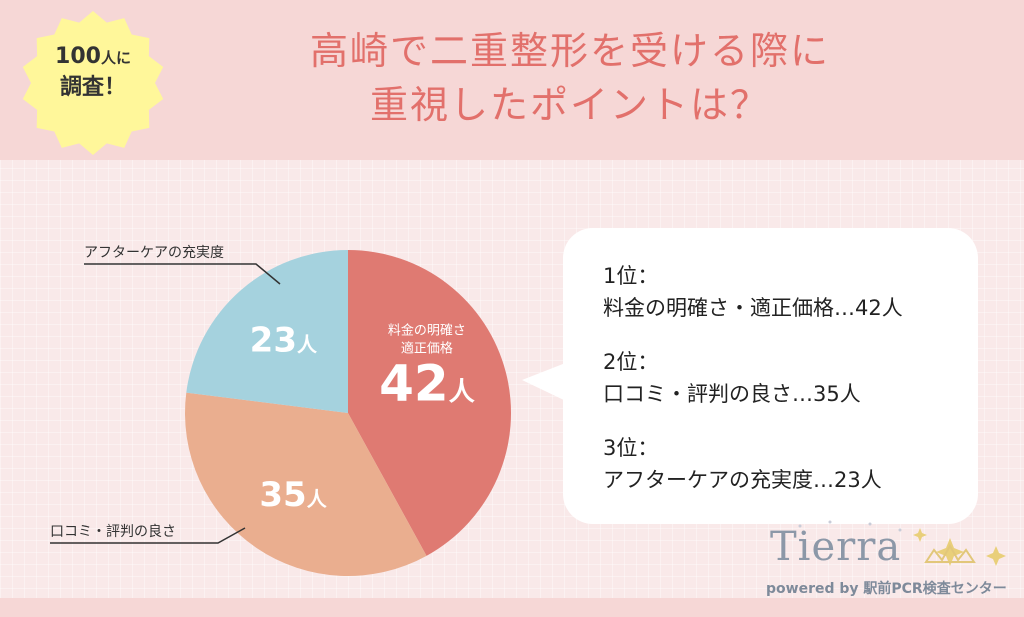 The width and height of the screenshot is (1024, 617). What do you see at coordinates (427, 331) in the screenshot?
I see `slice-inner-label: 料金の明確さ` at bounding box center [427, 331].